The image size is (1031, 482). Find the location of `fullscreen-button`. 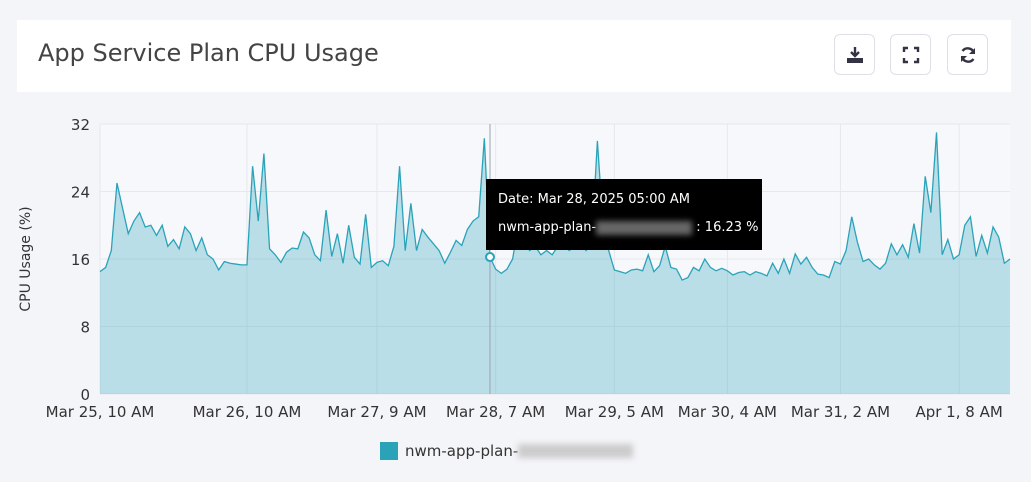

fullscreen-button is located at coordinates (910, 54).